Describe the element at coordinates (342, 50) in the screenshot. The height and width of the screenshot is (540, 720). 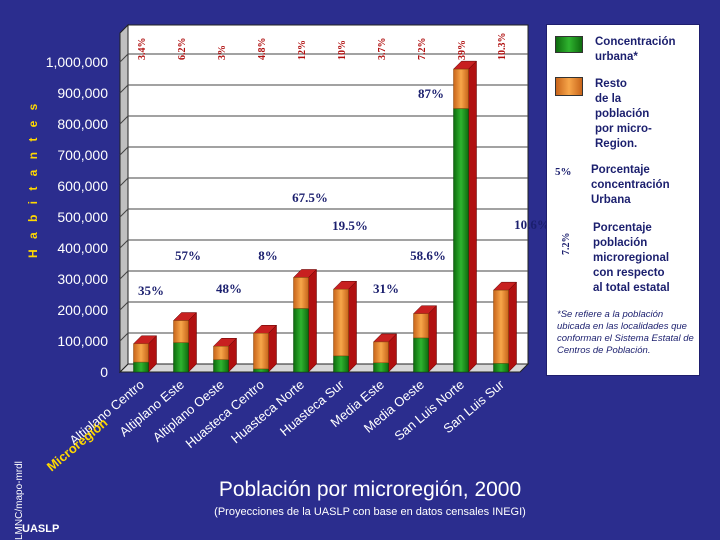
I see `state-pct-label: 10%` at that location.